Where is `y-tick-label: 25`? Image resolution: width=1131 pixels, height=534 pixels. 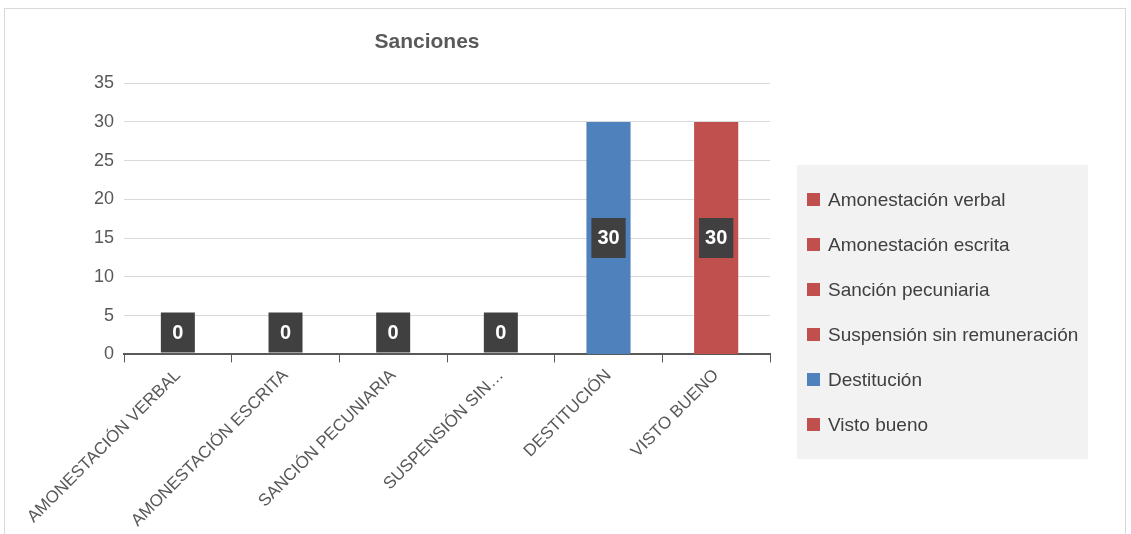
y-tick-label: 25 is located at coordinates (104, 159).